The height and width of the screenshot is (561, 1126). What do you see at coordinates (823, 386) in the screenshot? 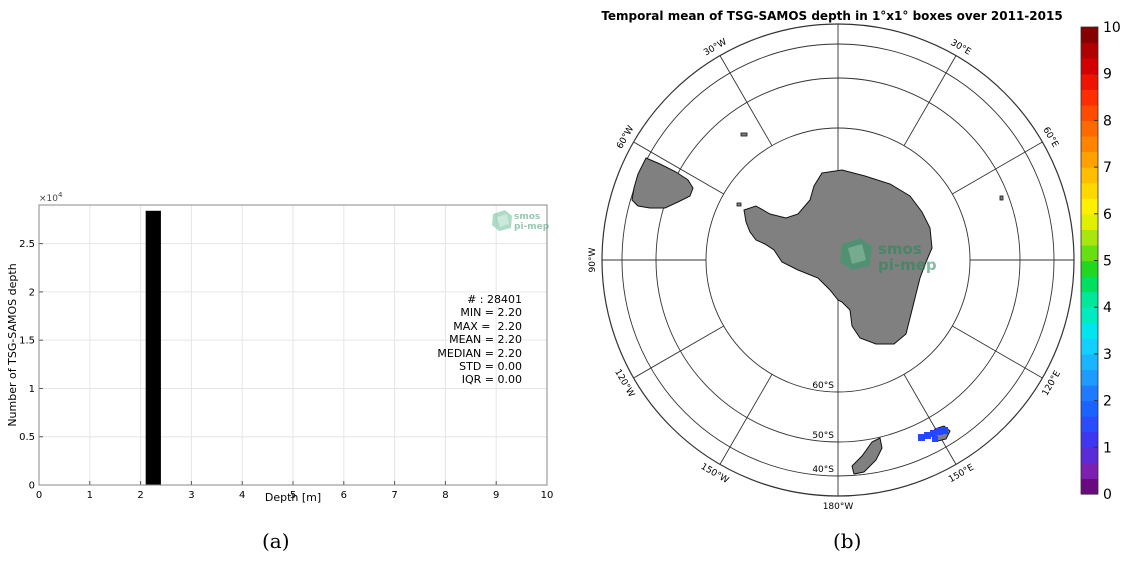
I see `latitude-label: 60°S` at bounding box center [823, 386].